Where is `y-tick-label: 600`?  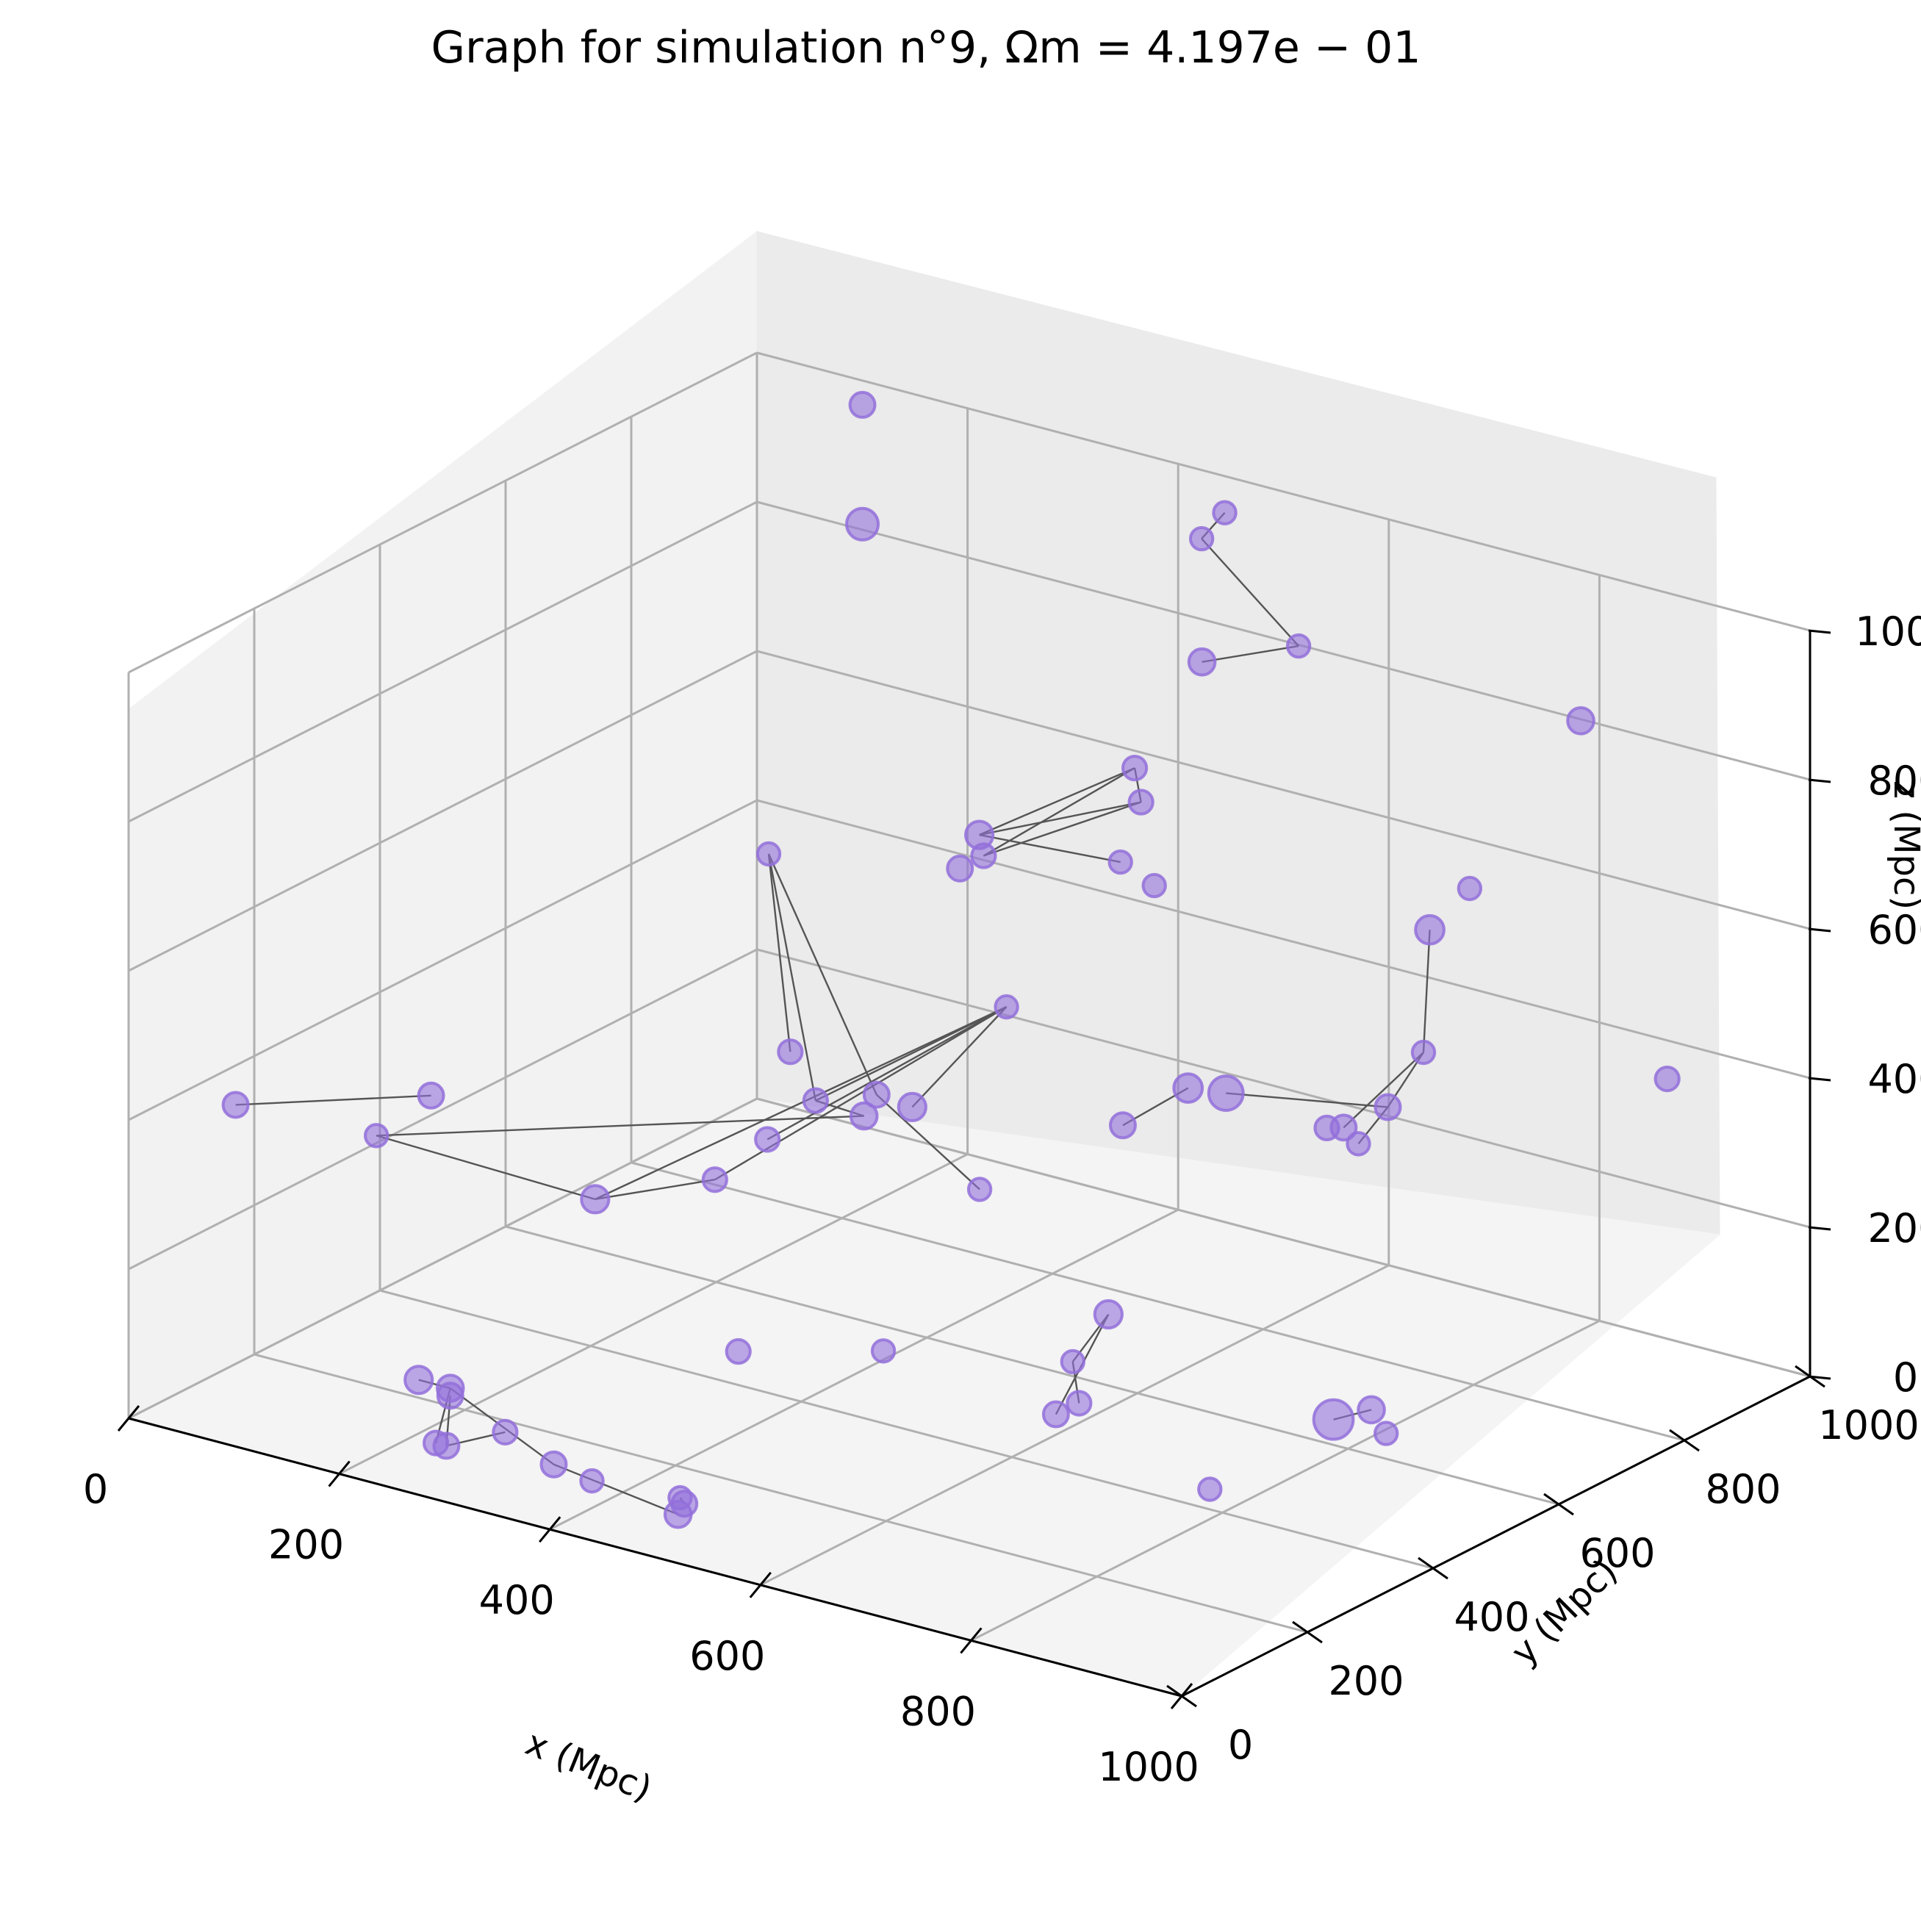
y-tick-label: 600 is located at coordinates (1617, 1553).